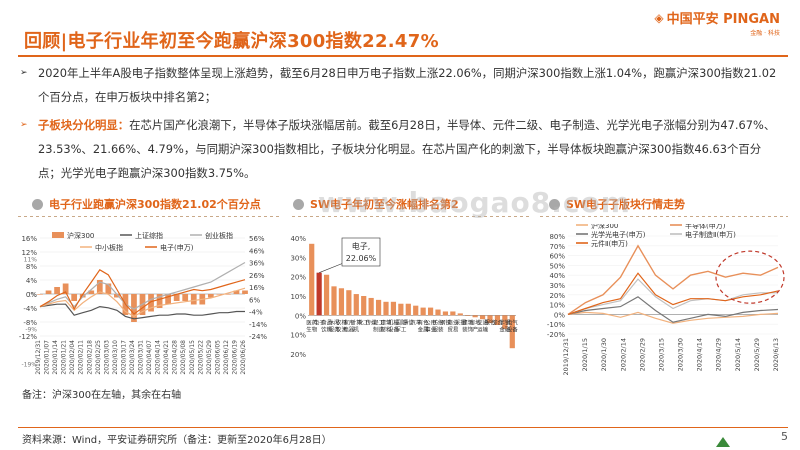  Describe the element at coordinates (177, 440) in the screenshot. I see `source-footer: 资料来源：Wind，平安证券研究所（备注：更新至2020年6月28日）` at that location.